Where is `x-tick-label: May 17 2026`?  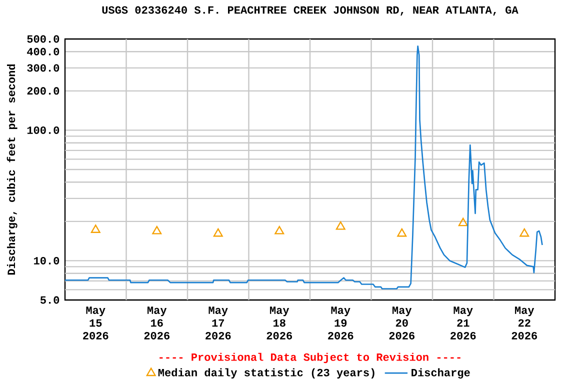 x-tick-label: May 17 2026 is located at coordinates (218, 323).